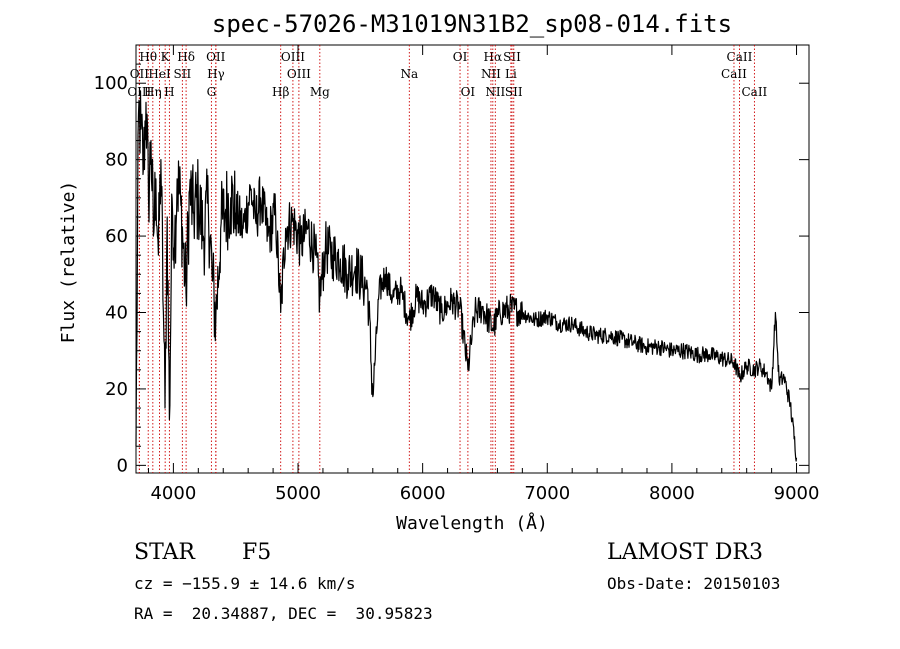 The width and height of the screenshot is (900, 649). Describe the element at coordinates (493, 57) in the screenshot. I see `marker-label-6: Hα` at that location.